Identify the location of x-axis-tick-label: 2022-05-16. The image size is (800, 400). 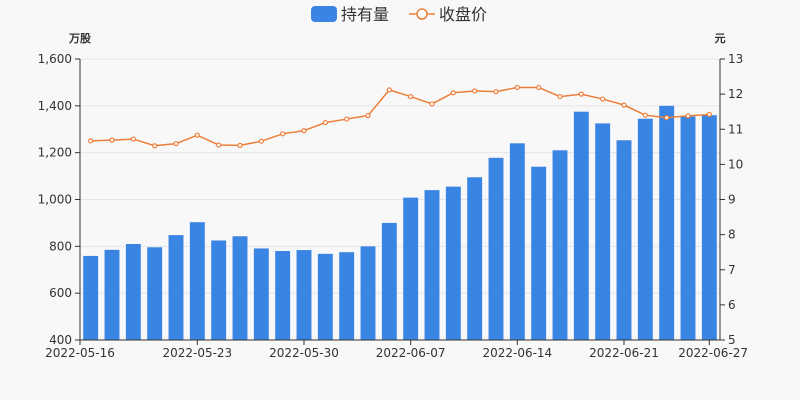
(80, 353).